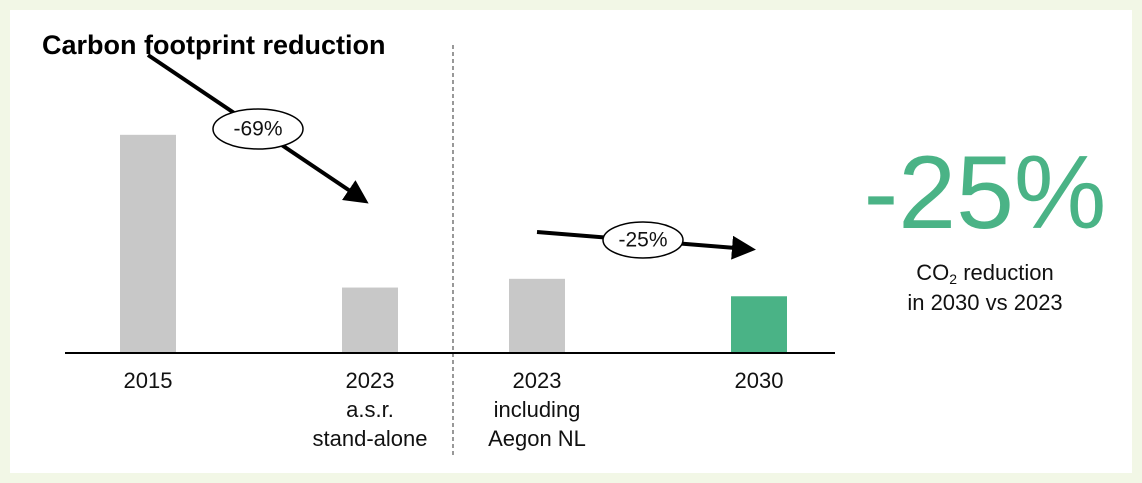 The image size is (1142, 483). What do you see at coordinates (1005, 272) in the screenshot?
I see `callout-text: reduction` at bounding box center [1005, 272].